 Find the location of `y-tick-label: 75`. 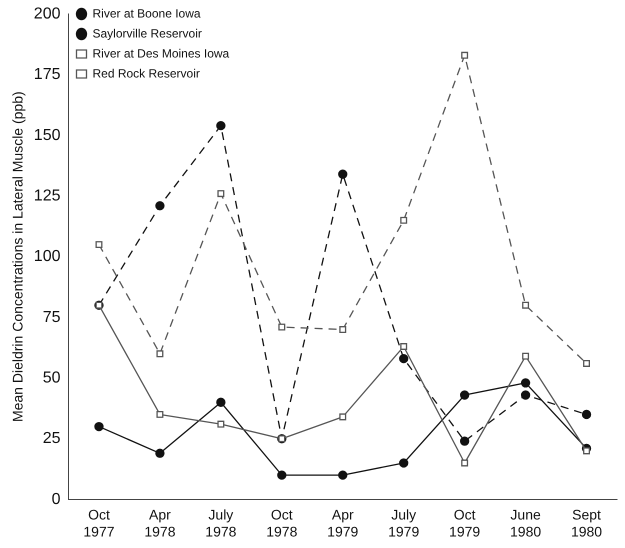

y-tick-label: 75 is located at coordinates (51, 317).